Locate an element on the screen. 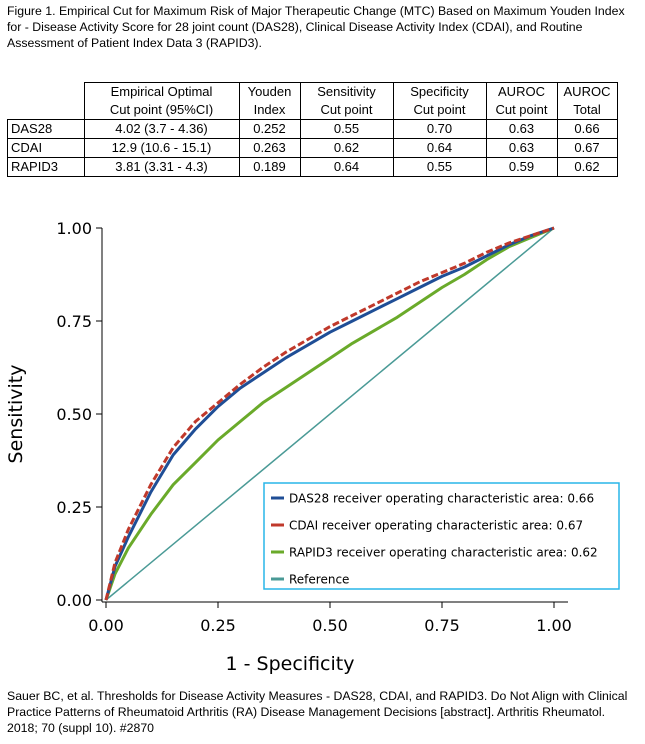 The height and width of the screenshot is (744, 645). legend-box is located at coordinates (441, 536).